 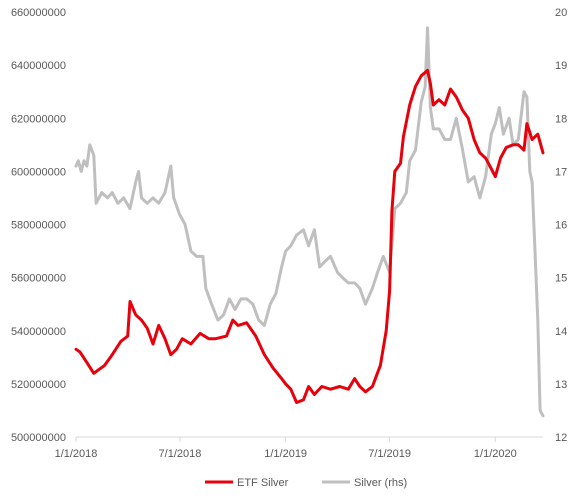 What do you see at coordinates (561, 172) in the screenshot?
I see `y-right-tick-label: 17` at bounding box center [561, 172].